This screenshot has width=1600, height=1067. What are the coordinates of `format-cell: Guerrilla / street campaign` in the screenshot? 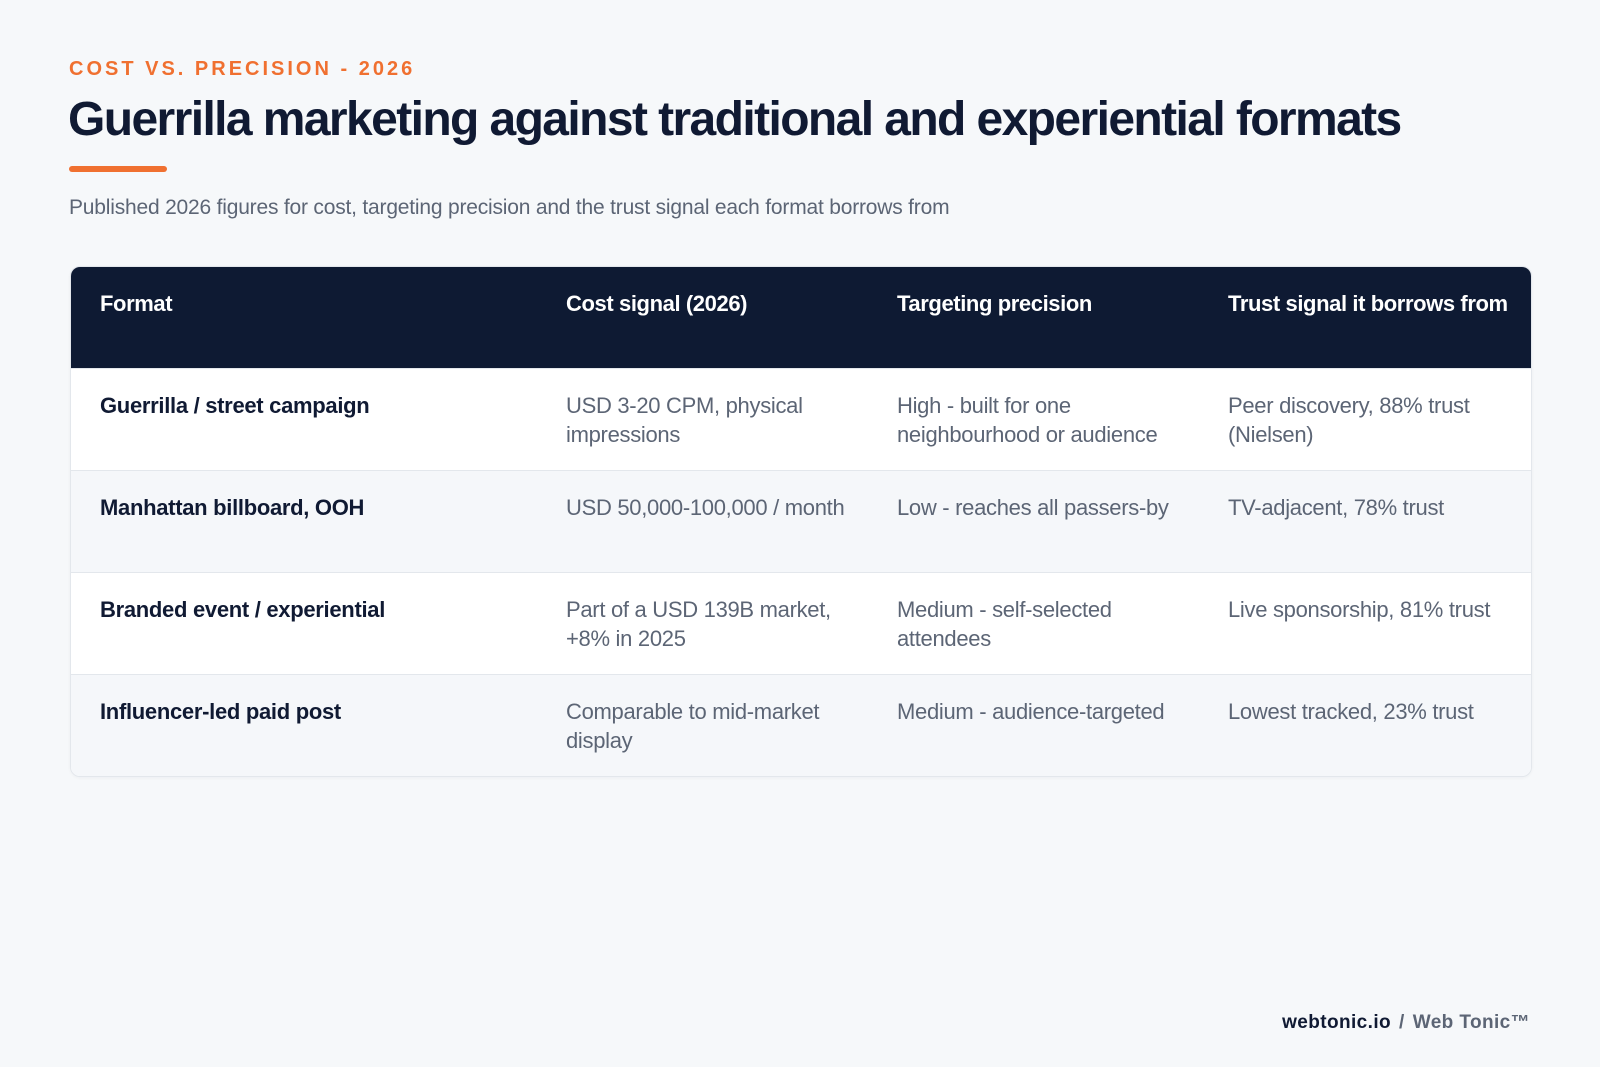 It's located at (235, 405).